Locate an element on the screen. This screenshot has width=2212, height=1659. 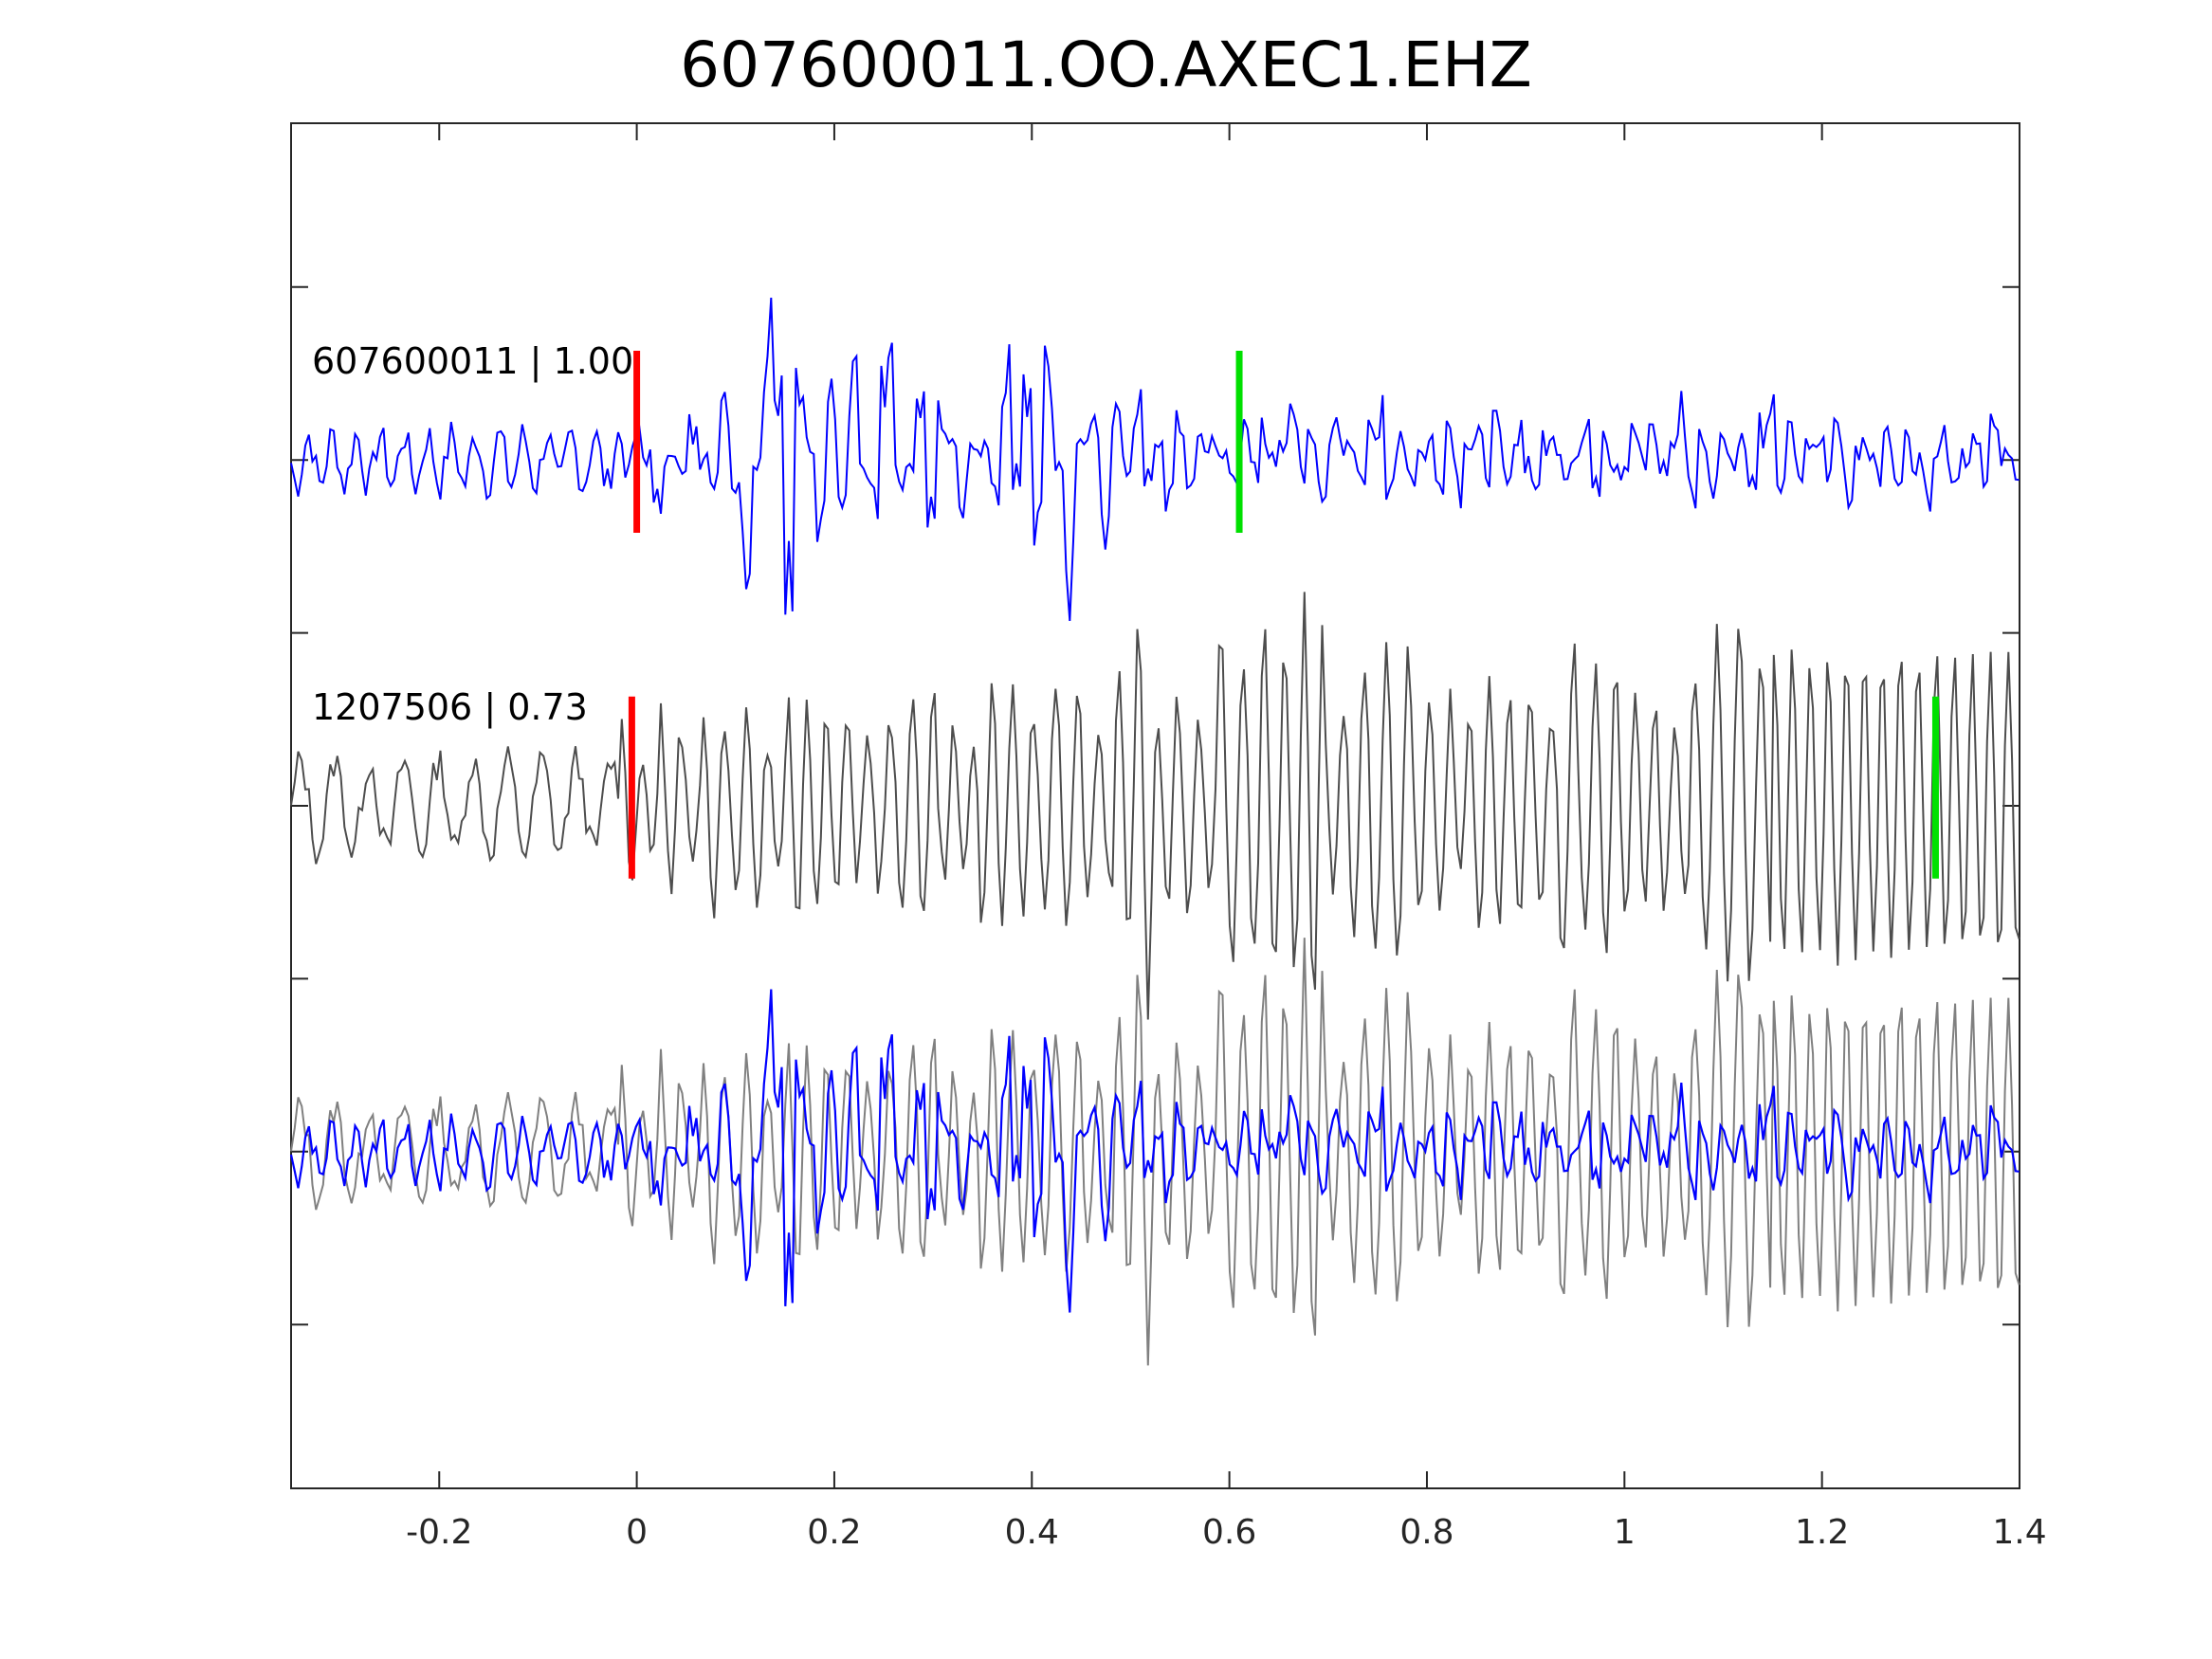
x-tick-label: 0.6 is located at coordinates (1229, 1532).